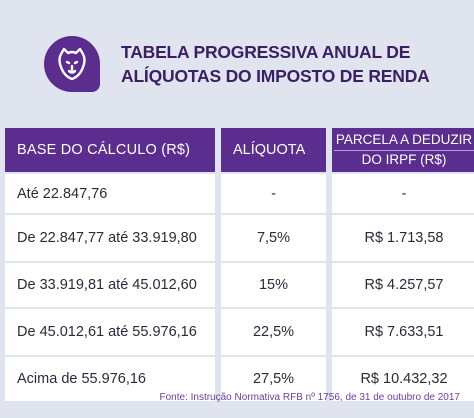 This screenshot has width=474, height=418. I want to click on table-cell-base: De 45.012,61 até 55.976,16, so click(110, 332).